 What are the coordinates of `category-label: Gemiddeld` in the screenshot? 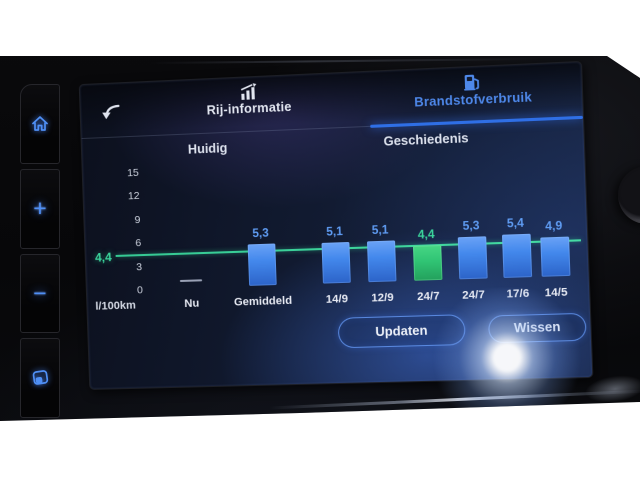 It's located at (263, 301).